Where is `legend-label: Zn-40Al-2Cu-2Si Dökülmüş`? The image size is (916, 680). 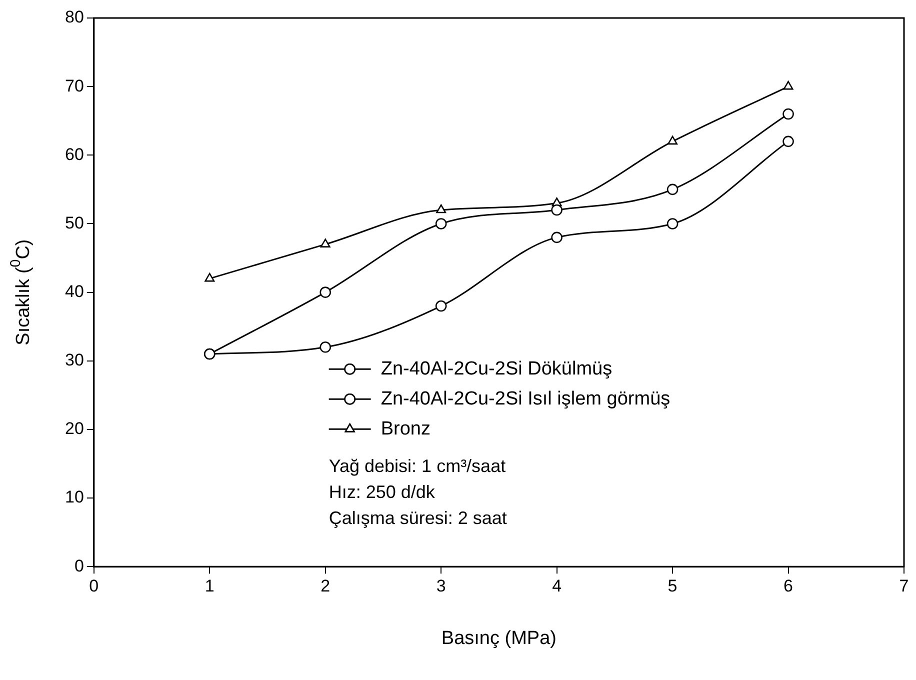 legend-label: Zn-40Al-2Cu-2Si Dökülmüş is located at coordinates (496, 369).